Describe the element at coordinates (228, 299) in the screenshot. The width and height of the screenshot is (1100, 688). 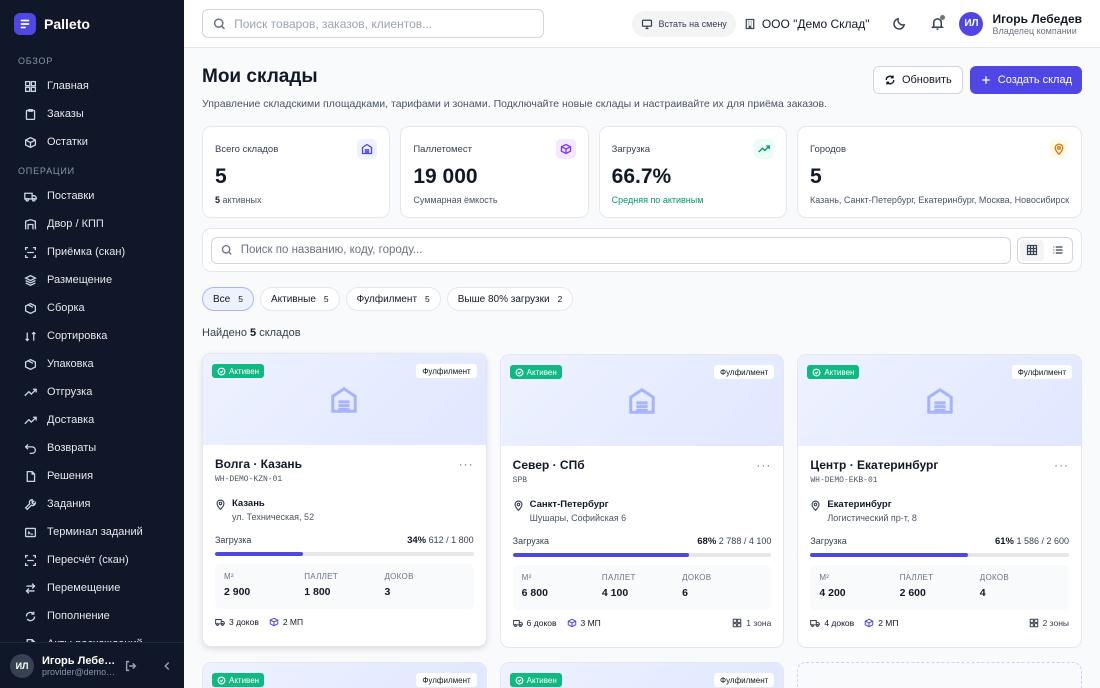
I see `filter-chip: Все 5` at that location.